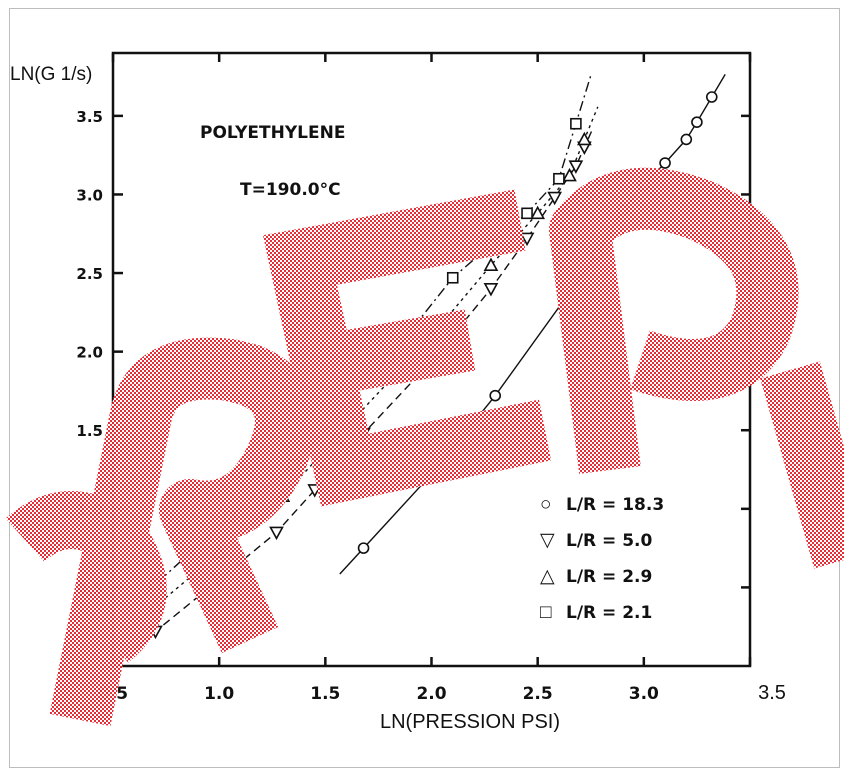  What do you see at coordinates (609, 541) in the screenshot?
I see `legend-label: L/R = 5.0` at bounding box center [609, 541].